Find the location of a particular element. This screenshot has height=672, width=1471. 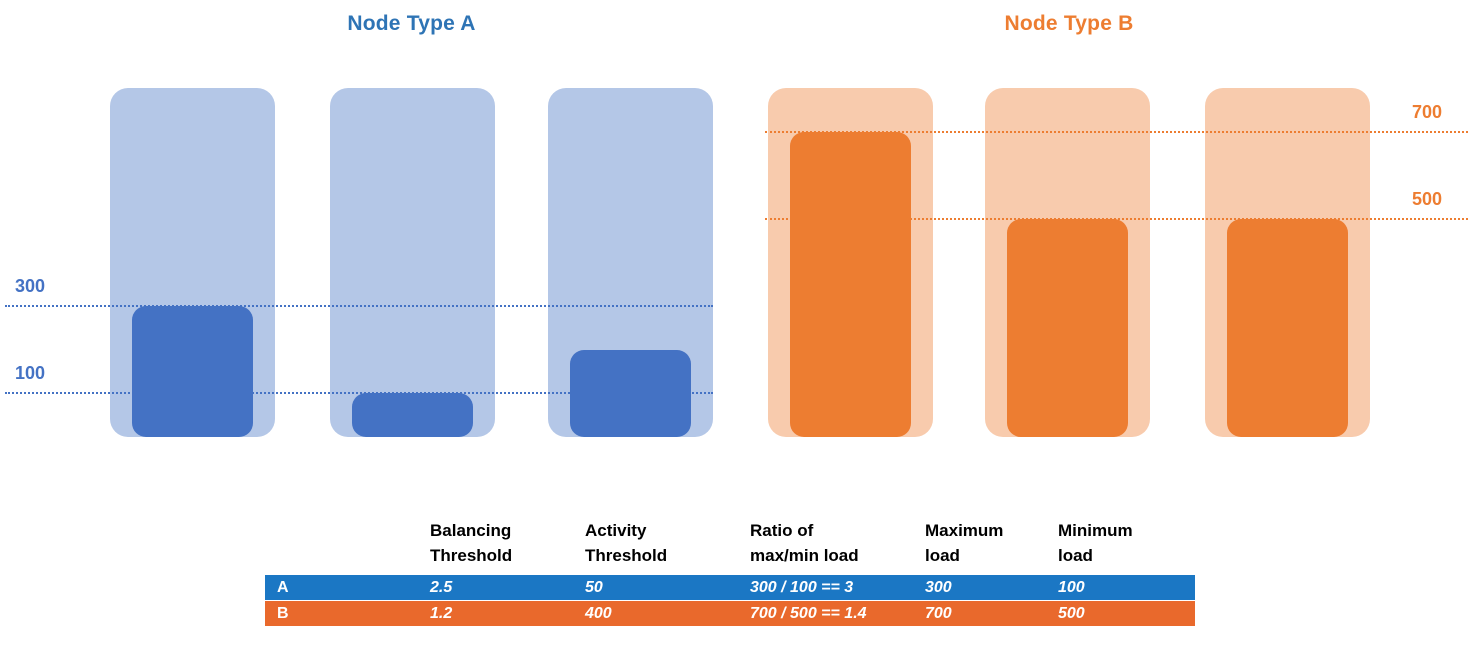

node-a1-load-bar is located at coordinates (192, 371).